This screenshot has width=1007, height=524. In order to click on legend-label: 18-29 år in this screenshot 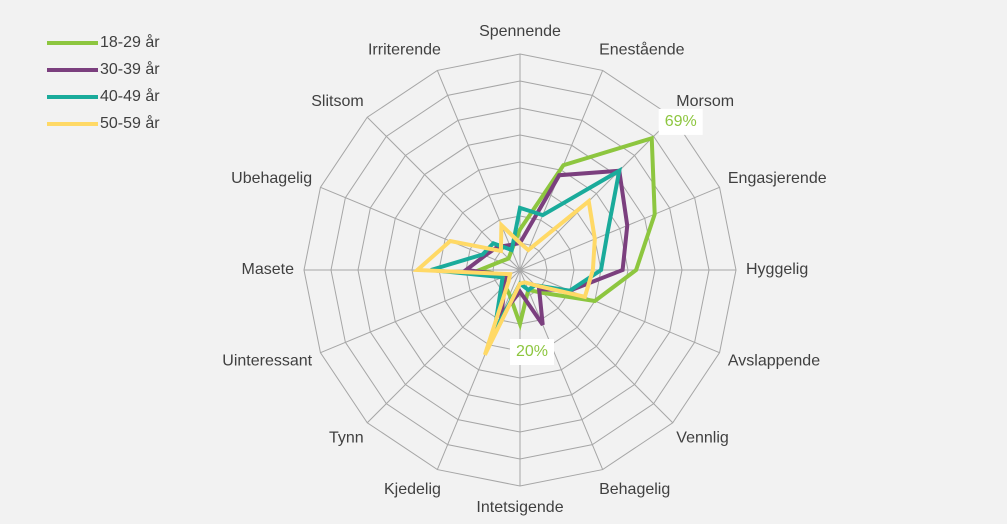, I will do `click(130, 42)`.